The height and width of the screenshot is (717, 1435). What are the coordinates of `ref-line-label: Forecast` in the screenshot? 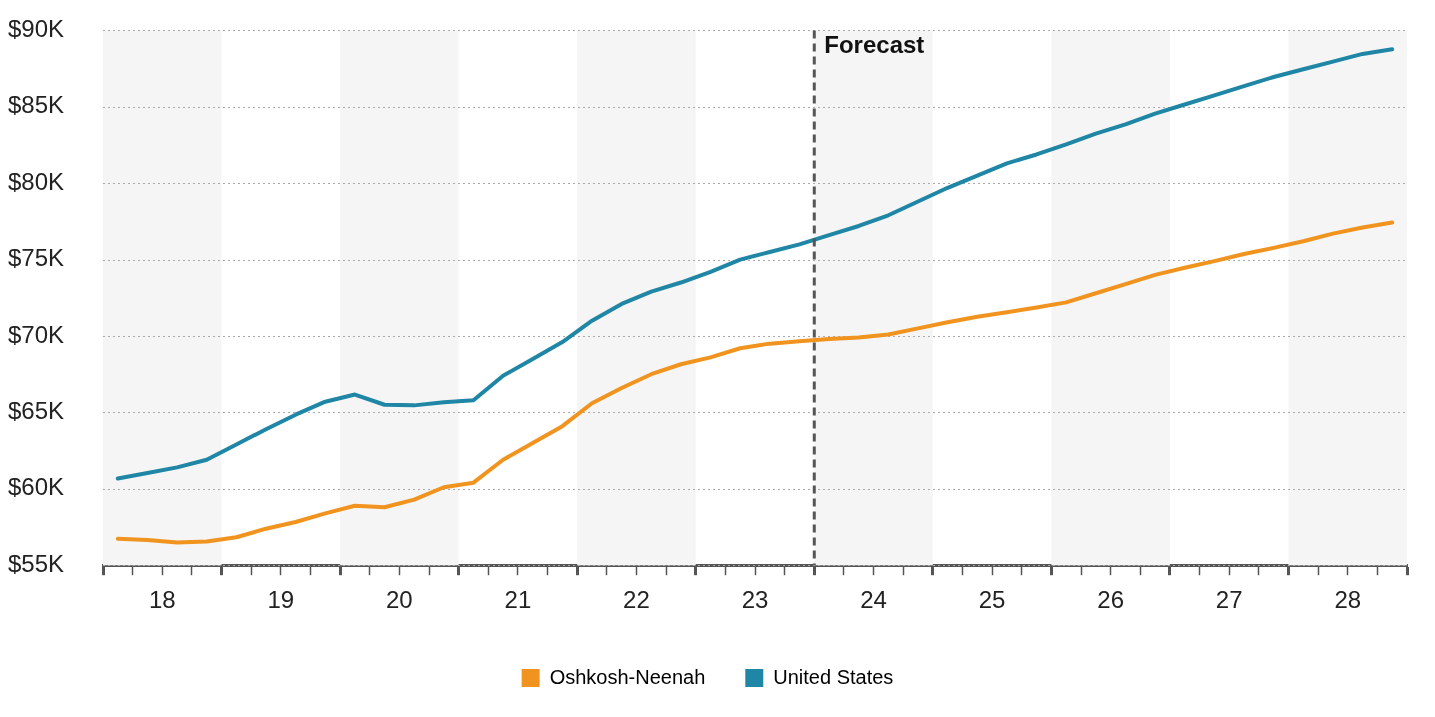 It's located at (874, 45).